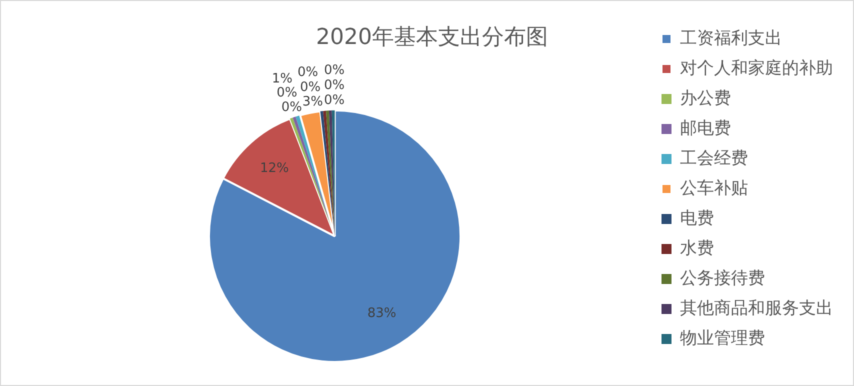 The width and height of the screenshot is (854, 386). What do you see at coordinates (714, 188) in the screenshot?
I see `legend-label: 公车补贴` at bounding box center [714, 188].